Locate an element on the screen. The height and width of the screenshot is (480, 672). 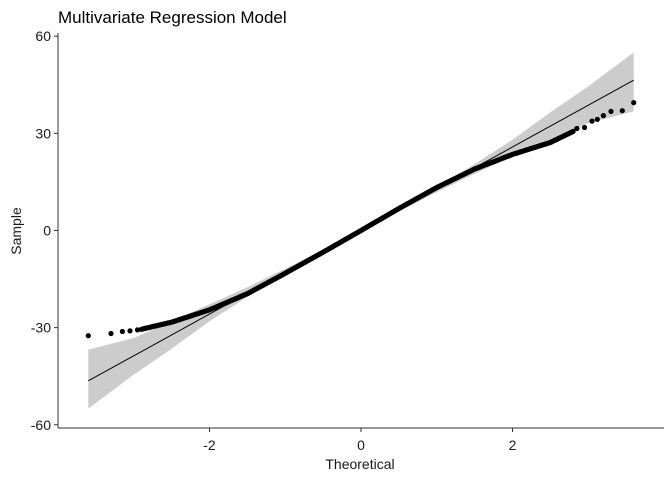
x-tick-label: 2 is located at coordinates (513, 445).